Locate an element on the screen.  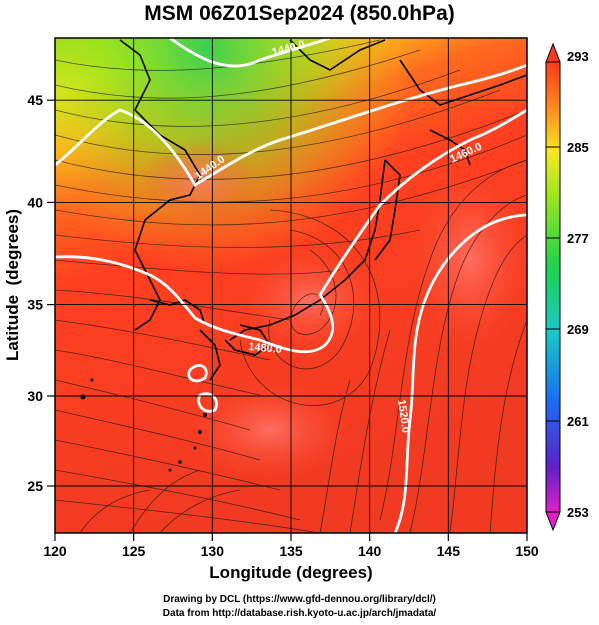
x-tick-label: 120 is located at coordinates (55, 551).